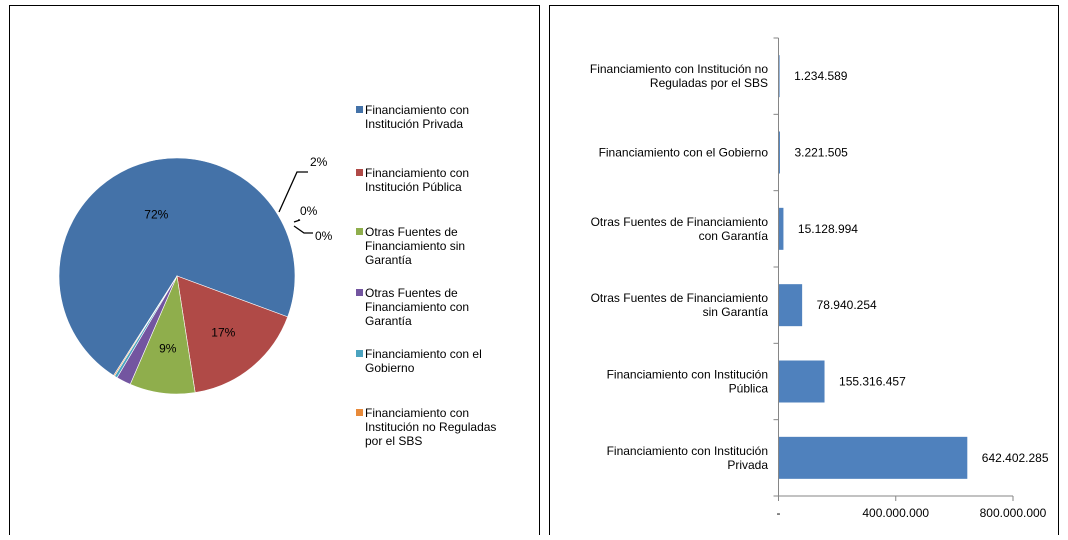 The width and height of the screenshot is (1068, 540). What do you see at coordinates (688, 458) in the screenshot?
I see `bar-category-label: Financiamiento con Institución Privada` at bounding box center [688, 458].